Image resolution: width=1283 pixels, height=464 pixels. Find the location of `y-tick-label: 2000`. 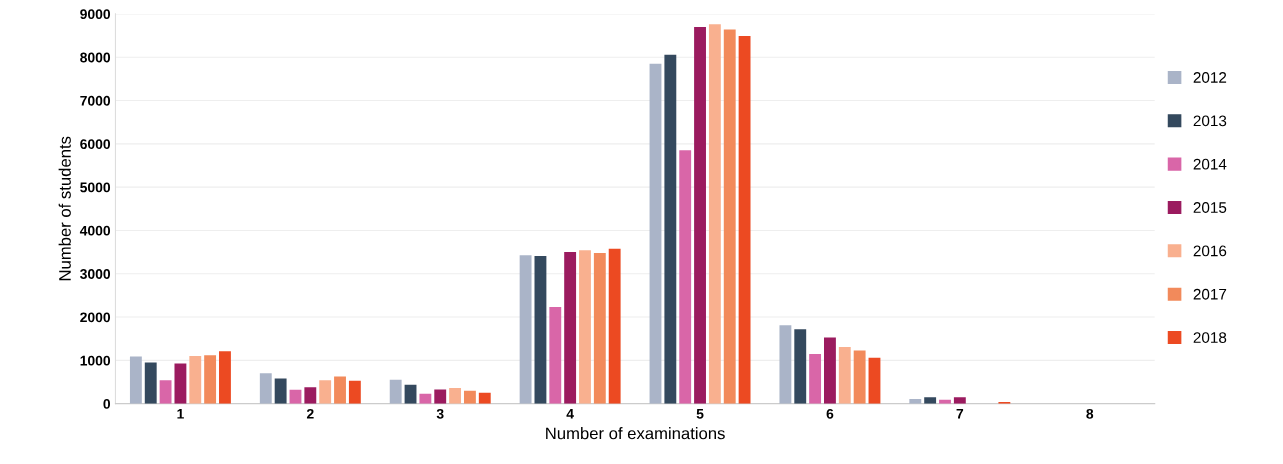

y-tick-label: 2000 is located at coordinates (95, 317).